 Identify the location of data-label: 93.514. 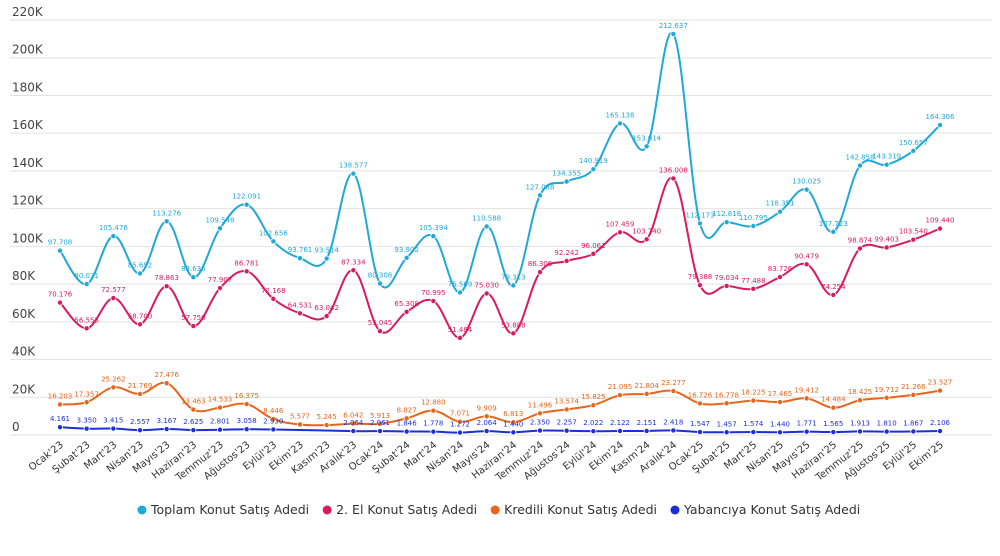
(326, 251).